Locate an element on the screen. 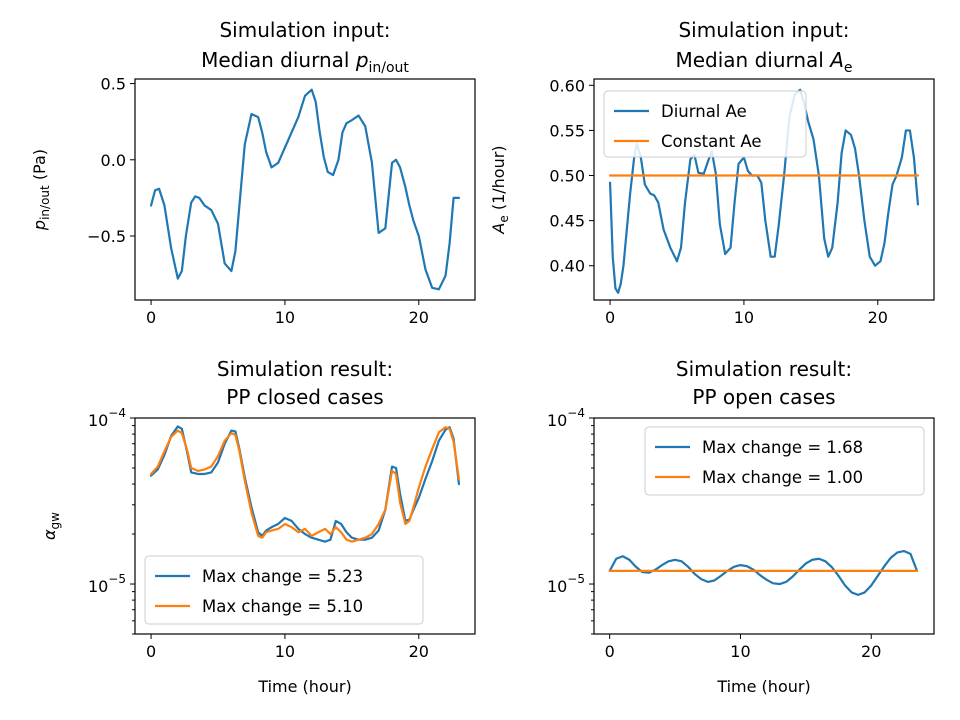 The height and width of the screenshot is (720, 960). legend: Max change = 1.68 Max change = 1.00 is located at coordinates (784, 461).